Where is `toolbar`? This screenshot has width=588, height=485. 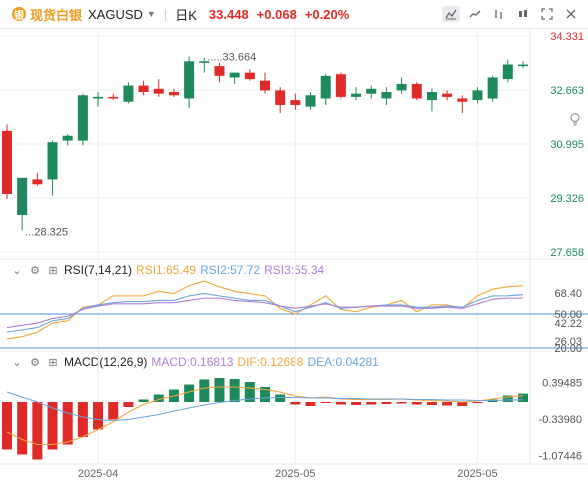 toolbar is located at coordinates (511, 14).